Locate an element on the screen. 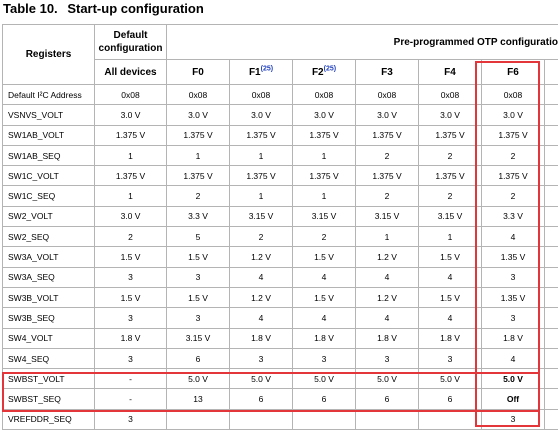  registers-header: Registers is located at coordinates (49, 55).